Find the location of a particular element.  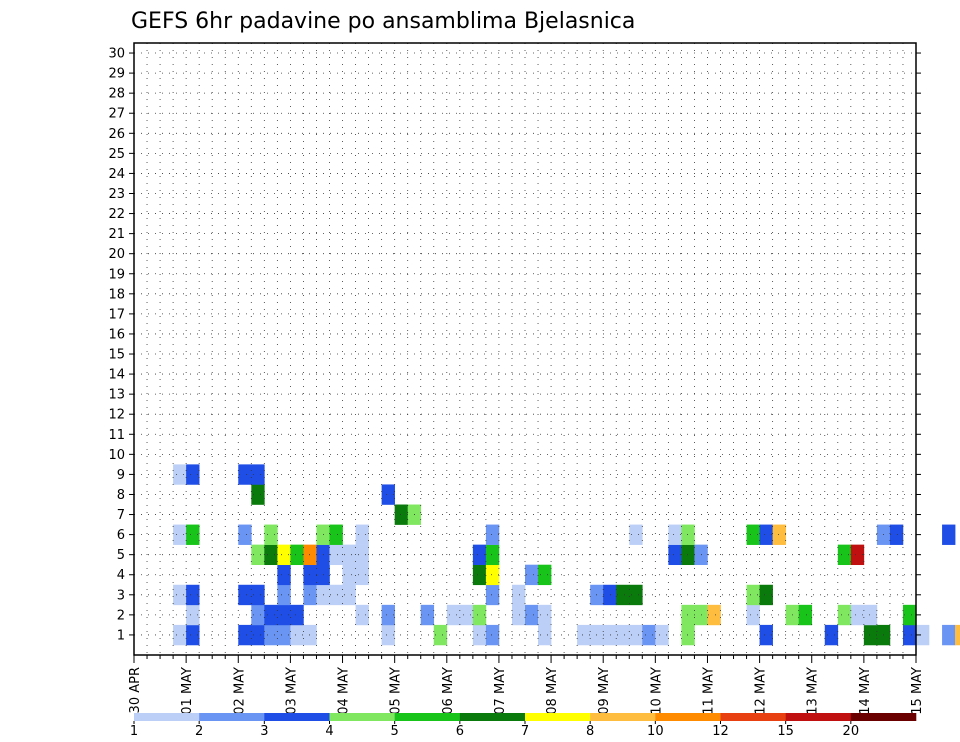

y-tick-label: 15 is located at coordinates (116, 355).